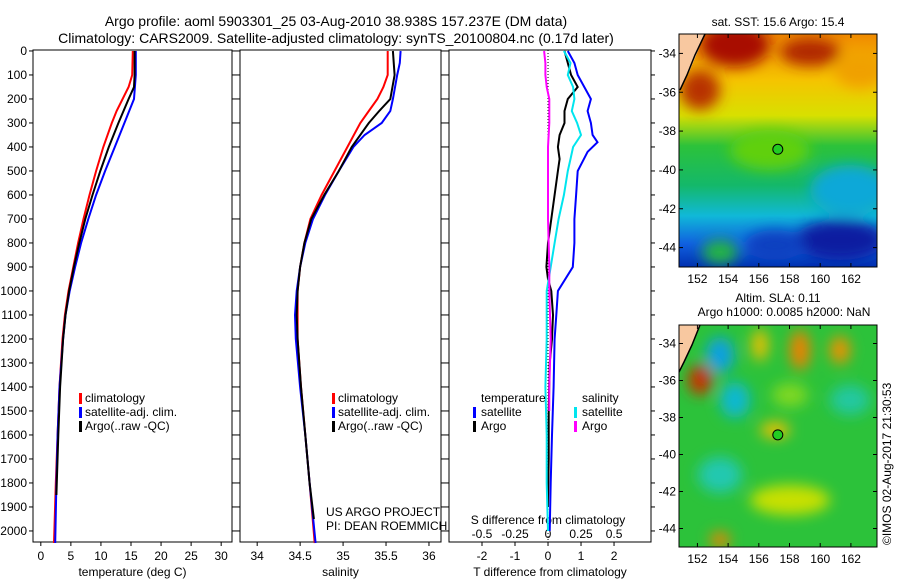  What do you see at coordinates (777, 298) in the screenshot?
I see `sla-map-title: Altim. SLA: 0.11` at bounding box center [777, 298].